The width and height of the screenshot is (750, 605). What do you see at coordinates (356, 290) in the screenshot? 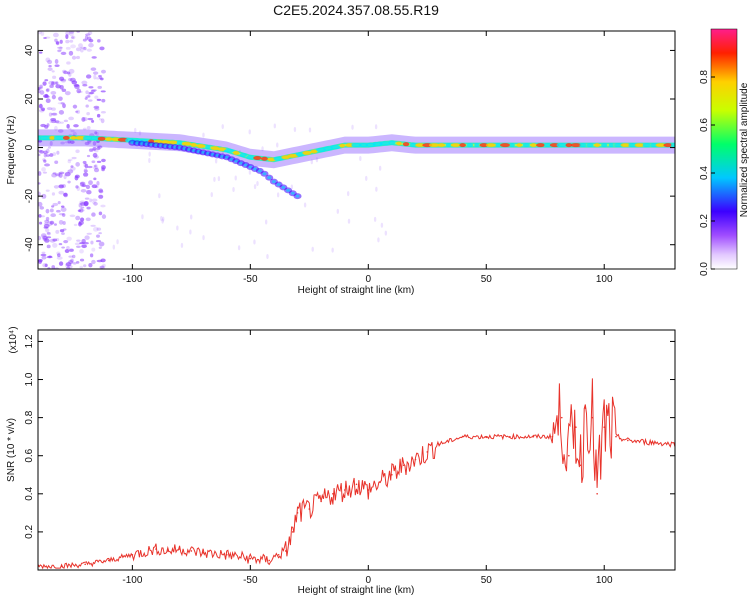
I see `spectrogram-x-label: Height of straight line (km)` at bounding box center [356, 290].